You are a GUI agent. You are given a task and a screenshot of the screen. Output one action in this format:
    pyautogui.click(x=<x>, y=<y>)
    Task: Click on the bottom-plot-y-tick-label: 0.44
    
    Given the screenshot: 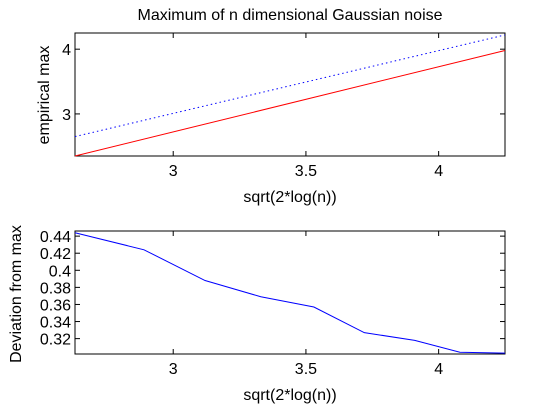 What is the action you would take?
    pyautogui.click(x=55, y=237)
    